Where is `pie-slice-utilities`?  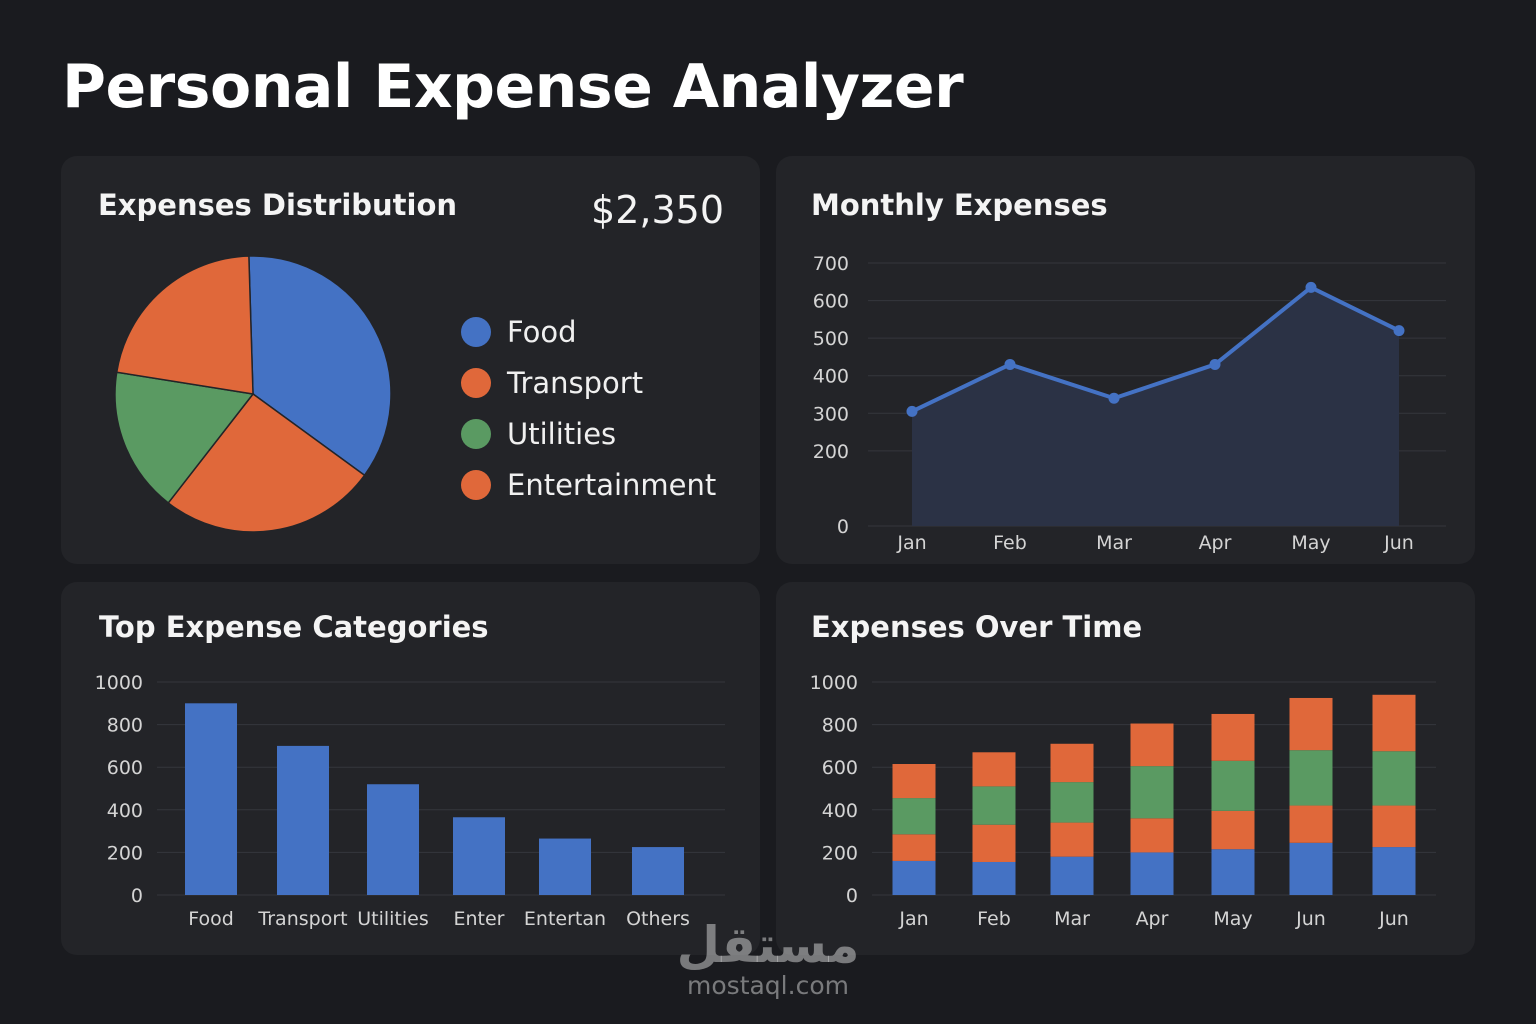 pie-slice-utilities is located at coordinates (184, 437).